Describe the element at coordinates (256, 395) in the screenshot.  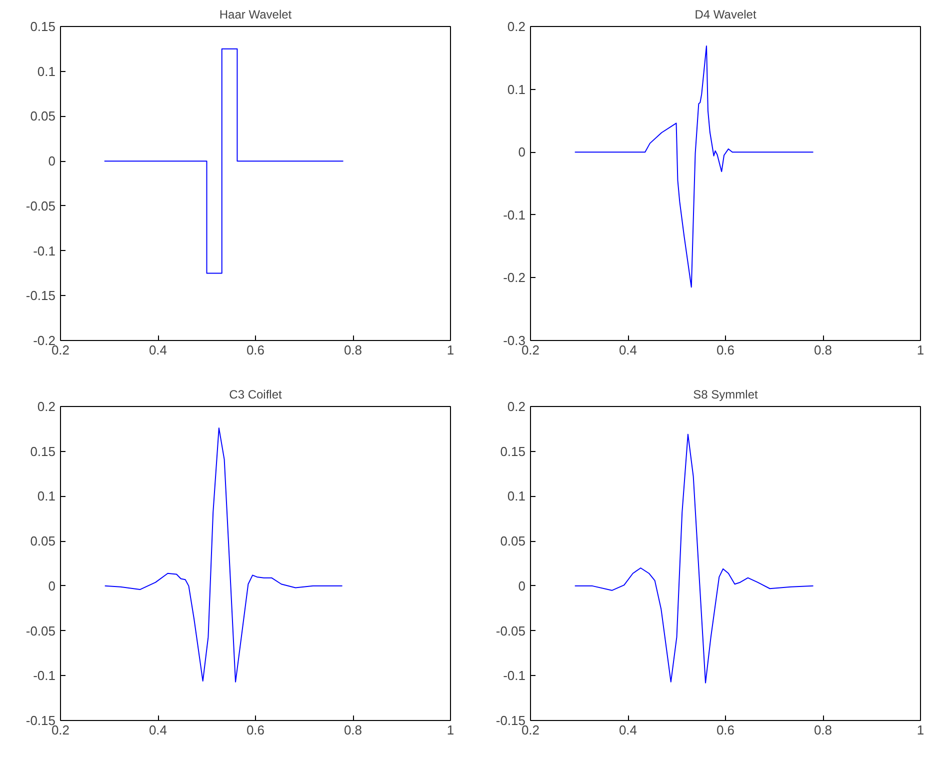
I see `chart-title: C3 Coiflet` at that location.